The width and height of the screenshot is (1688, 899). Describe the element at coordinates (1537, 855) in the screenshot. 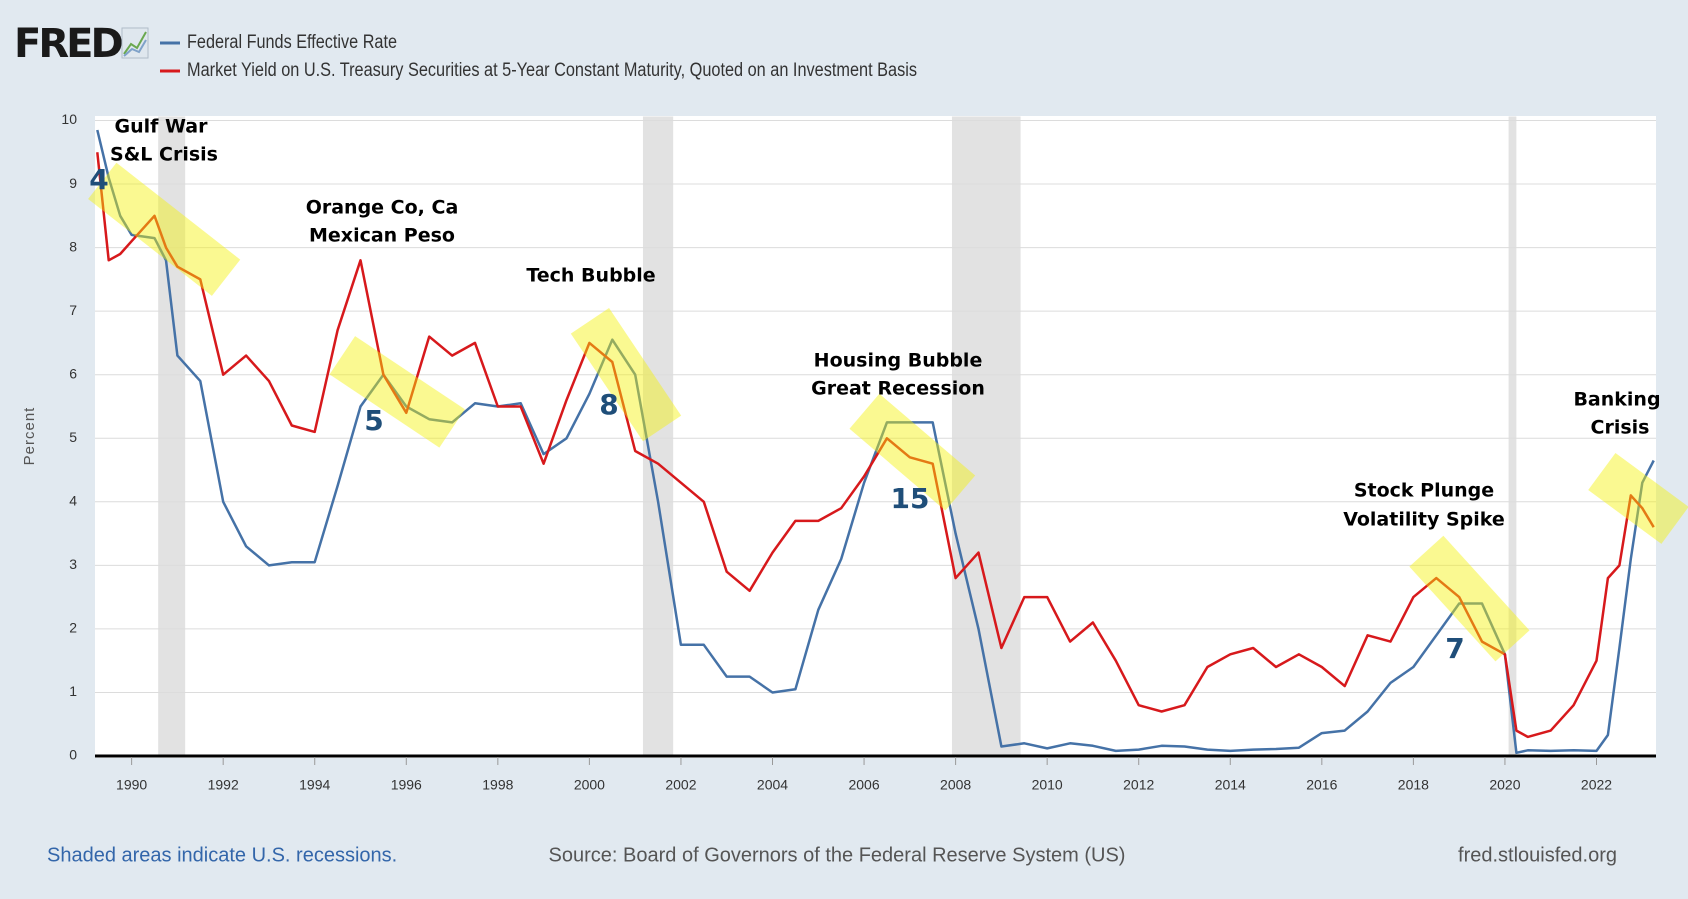

I see `footer-site: fred.stlouisfed.org` at that location.